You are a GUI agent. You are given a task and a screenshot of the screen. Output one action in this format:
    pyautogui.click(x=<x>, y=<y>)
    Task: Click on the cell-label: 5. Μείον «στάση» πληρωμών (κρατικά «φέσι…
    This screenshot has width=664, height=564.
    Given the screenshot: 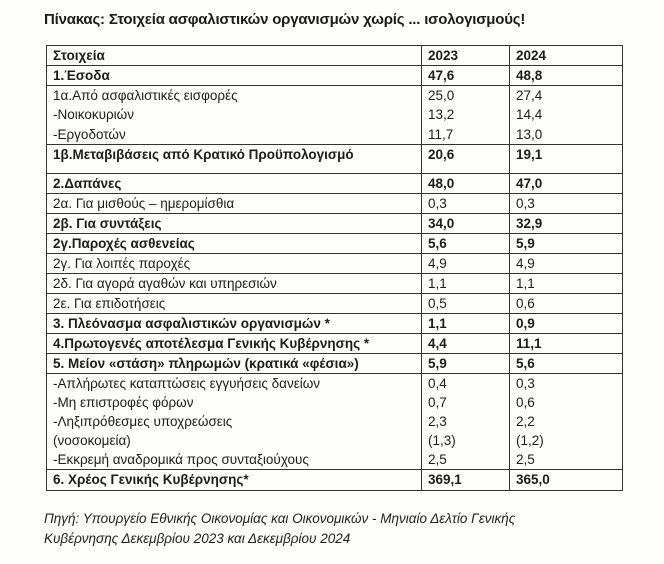 What is the action you would take?
    pyautogui.click(x=234, y=363)
    